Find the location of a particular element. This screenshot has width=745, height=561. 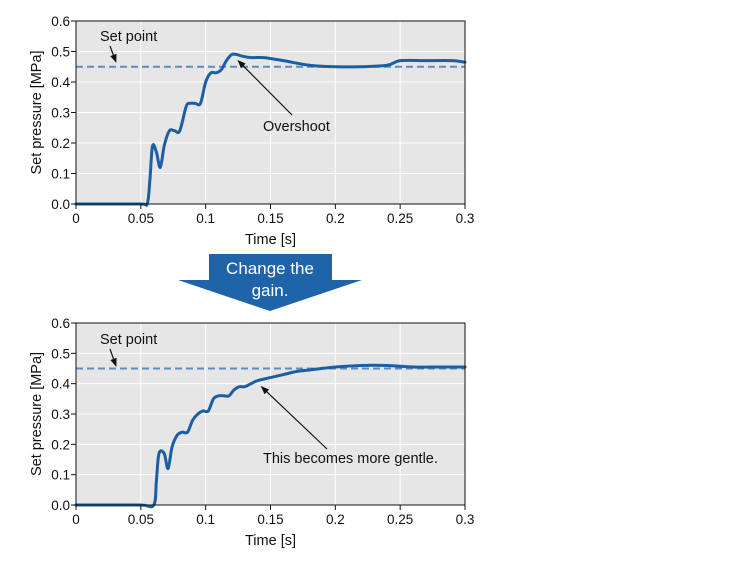

banner-line-1: Change the is located at coordinates (270, 268).